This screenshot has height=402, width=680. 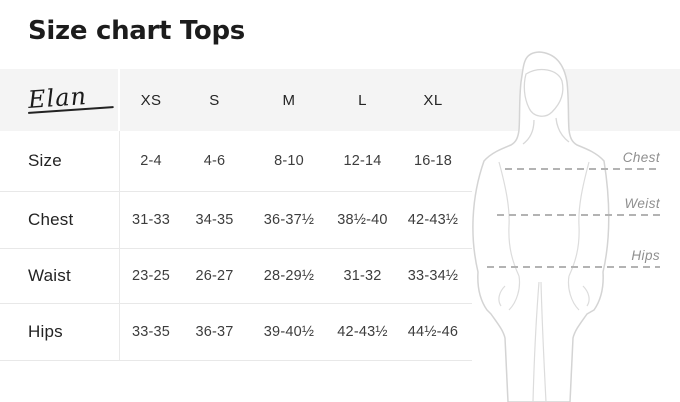 I want to click on neck-lines, so click(x=546, y=131).